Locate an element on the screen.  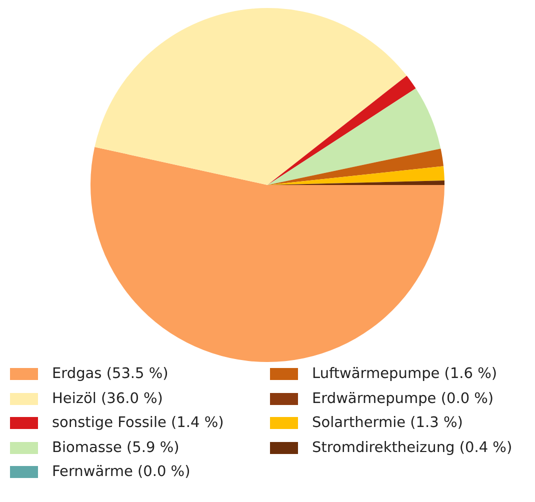
legend-label: Biomasse (5.9 %) is located at coordinates (116, 448).